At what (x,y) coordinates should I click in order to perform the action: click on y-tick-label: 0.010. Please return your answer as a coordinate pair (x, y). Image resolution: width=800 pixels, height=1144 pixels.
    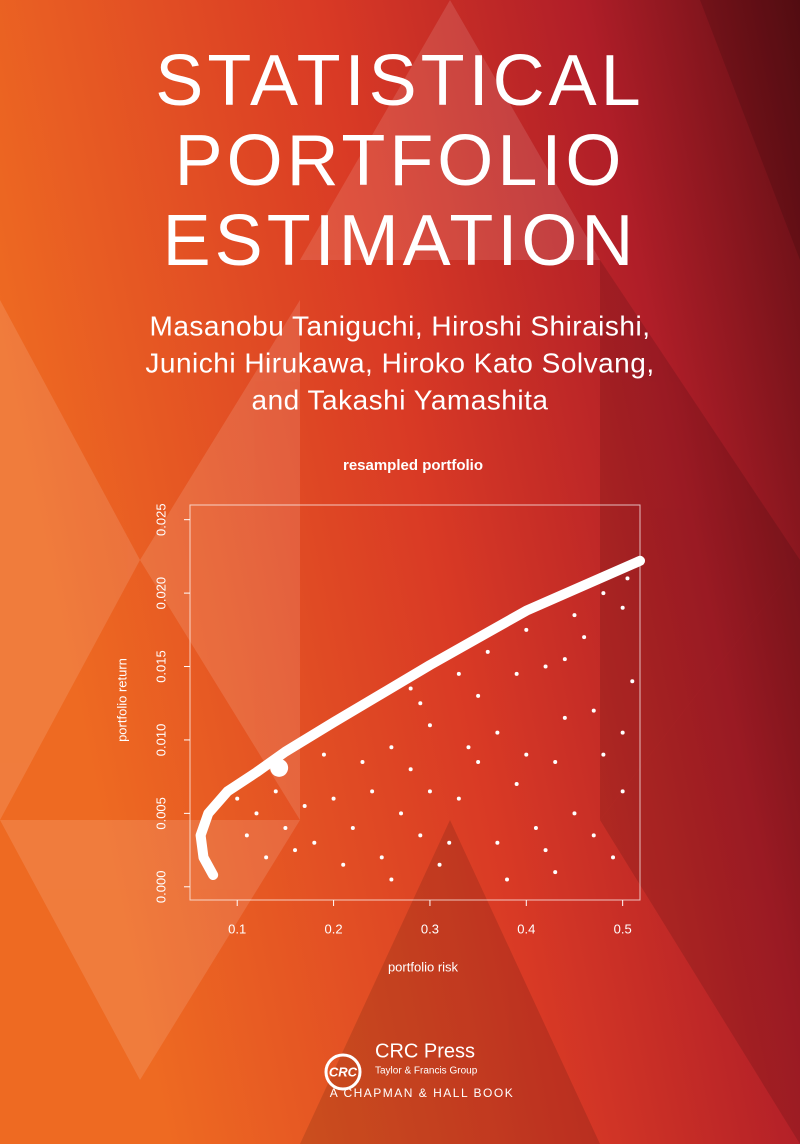
    Looking at the image, I should click on (160, 740).